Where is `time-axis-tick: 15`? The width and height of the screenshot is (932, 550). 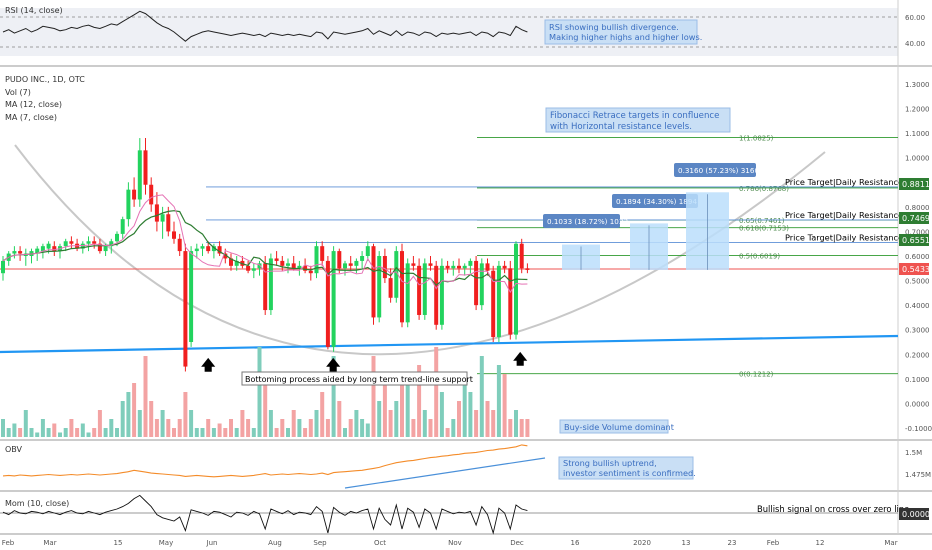 time-axis-tick: 15 is located at coordinates (118, 543).